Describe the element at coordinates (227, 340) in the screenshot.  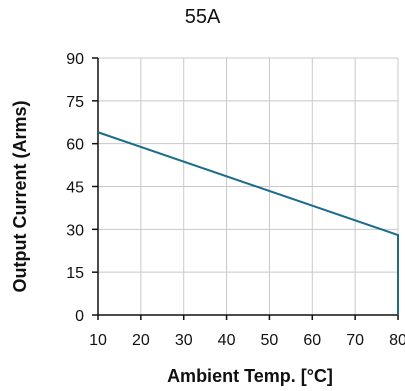
I see `x-tick-label: 40` at that location.